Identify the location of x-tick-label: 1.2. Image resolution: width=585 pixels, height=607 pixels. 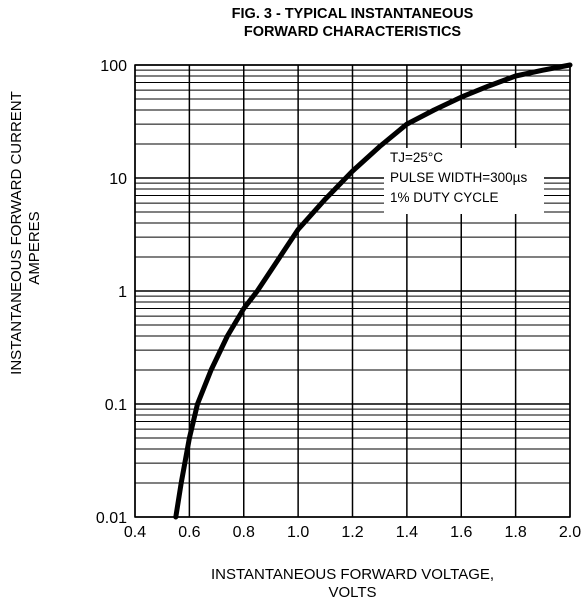
(352, 532).